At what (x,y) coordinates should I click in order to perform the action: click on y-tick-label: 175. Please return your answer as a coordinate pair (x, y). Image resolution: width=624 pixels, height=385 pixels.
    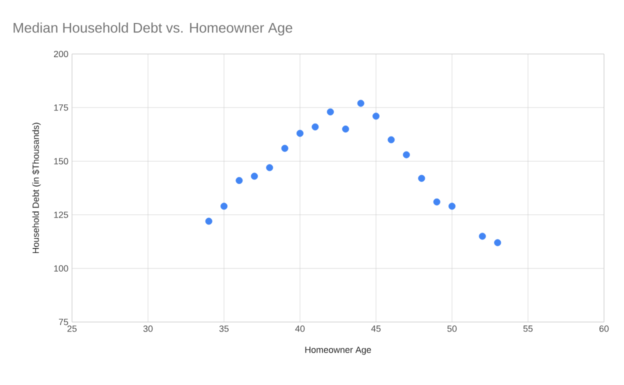
    Looking at the image, I should click on (61, 107).